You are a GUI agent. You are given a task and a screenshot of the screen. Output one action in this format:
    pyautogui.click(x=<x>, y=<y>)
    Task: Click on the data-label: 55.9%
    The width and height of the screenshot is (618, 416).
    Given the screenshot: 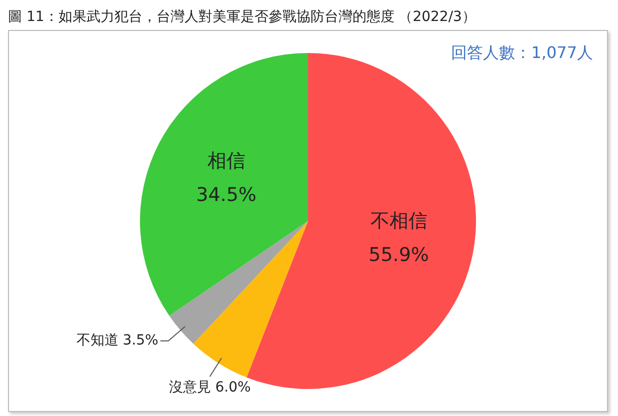 What is the action you would take?
    pyautogui.click(x=398, y=255)
    